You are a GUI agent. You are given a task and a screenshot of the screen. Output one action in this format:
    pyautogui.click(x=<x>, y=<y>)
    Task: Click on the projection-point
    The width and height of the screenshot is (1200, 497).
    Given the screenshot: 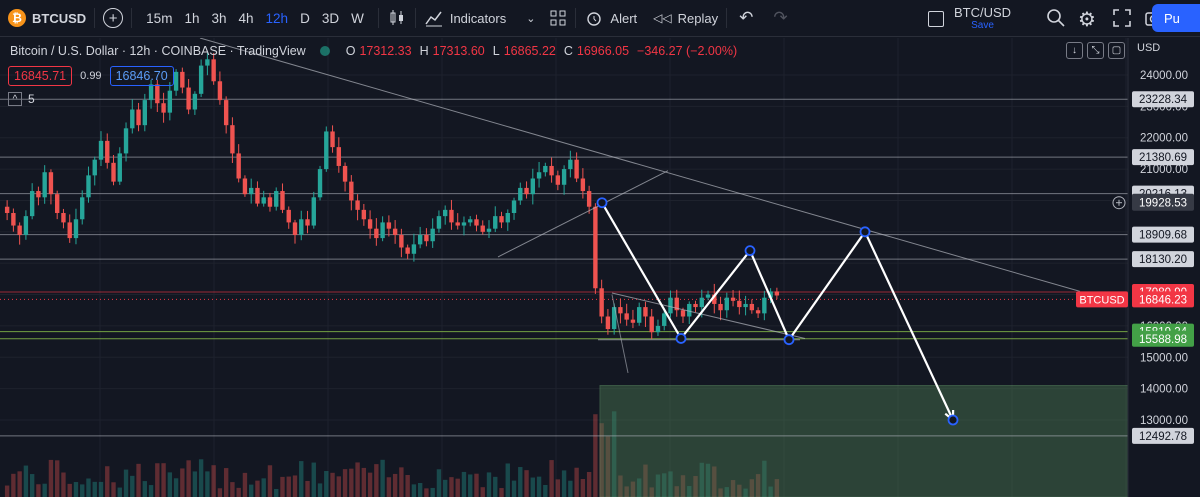 What is the action you would take?
    pyautogui.click(x=789, y=340)
    